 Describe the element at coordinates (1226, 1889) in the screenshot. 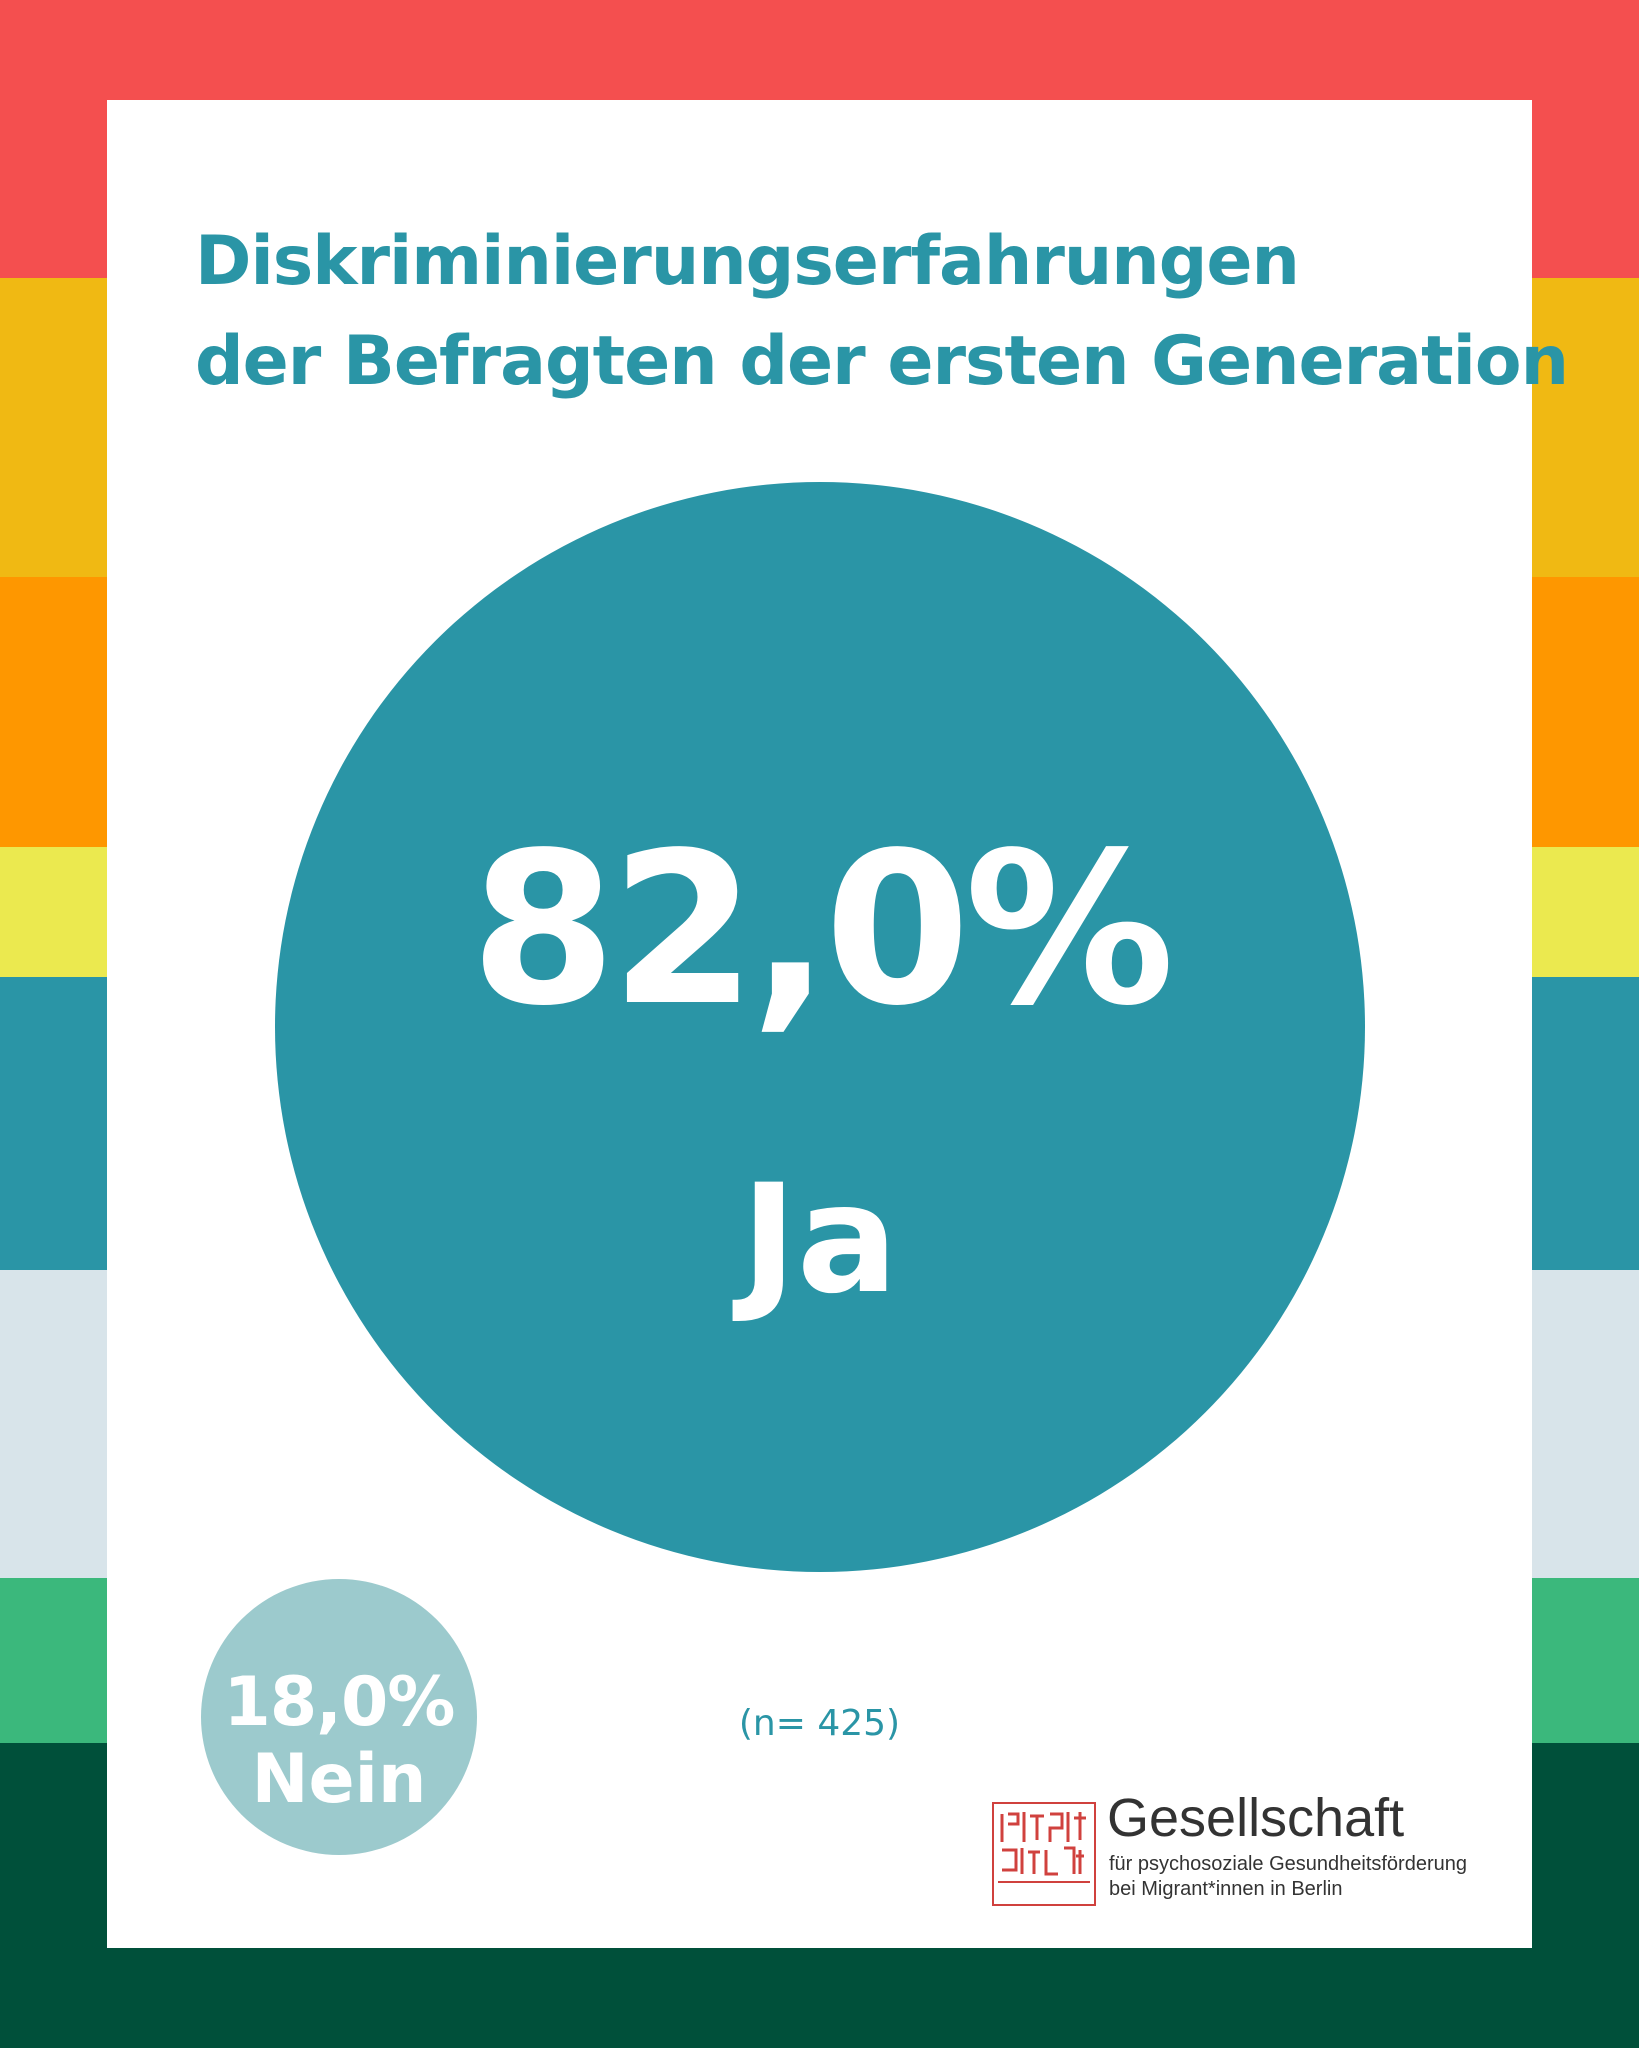

I see `logo-subtitle-line-2: bei Migrant*innen in Berlin` at that location.